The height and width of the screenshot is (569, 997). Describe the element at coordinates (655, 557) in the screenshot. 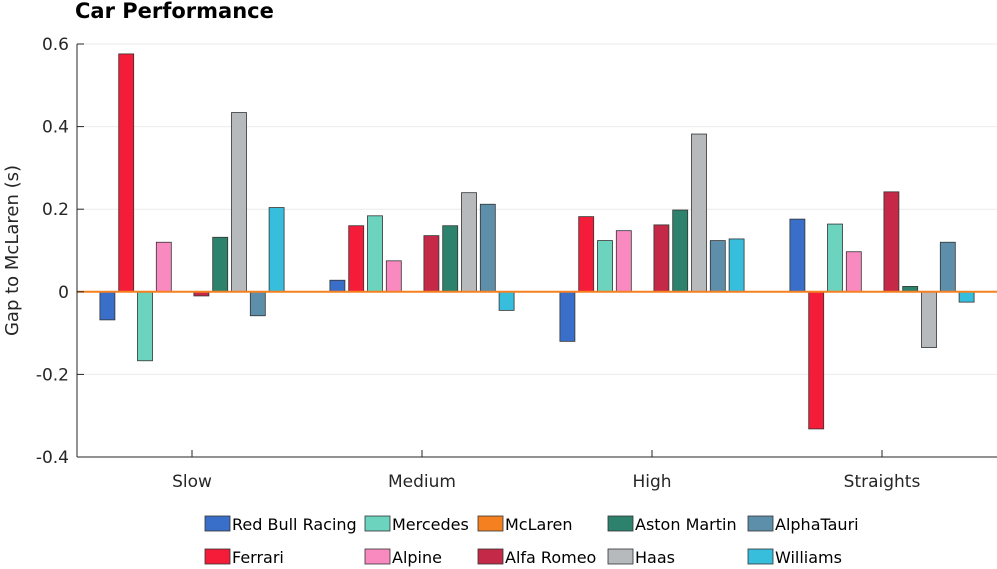

I see `legend-label-haas: Haas` at that location.